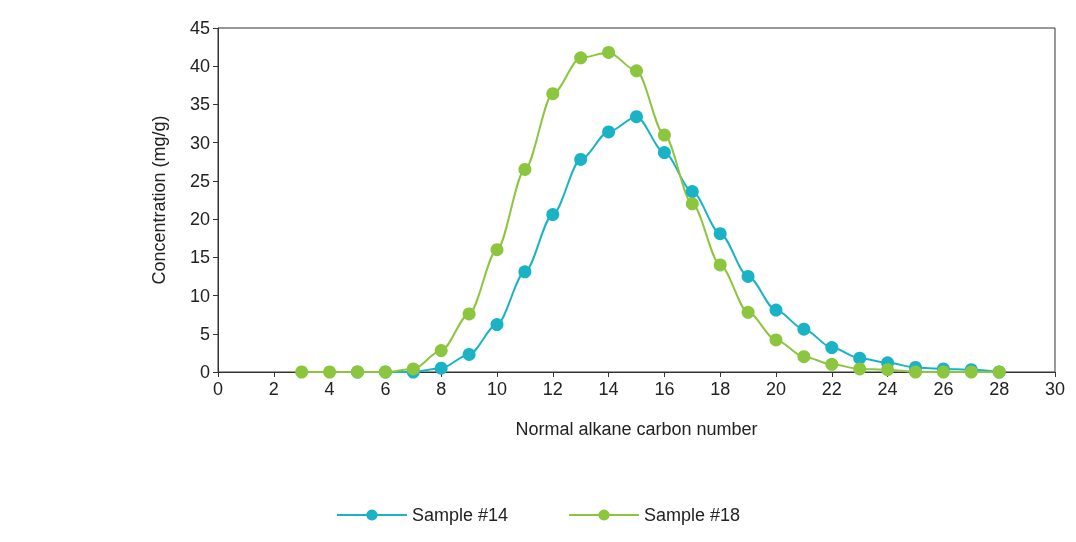  Describe the element at coordinates (199, 219) in the screenshot. I see `y-tick-label: 20` at that location.